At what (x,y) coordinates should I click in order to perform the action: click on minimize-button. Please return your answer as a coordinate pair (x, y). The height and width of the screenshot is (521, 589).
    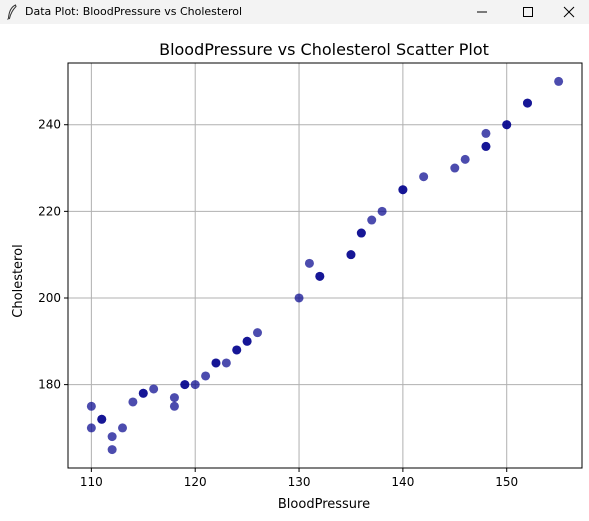
    Looking at the image, I should click on (482, 12).